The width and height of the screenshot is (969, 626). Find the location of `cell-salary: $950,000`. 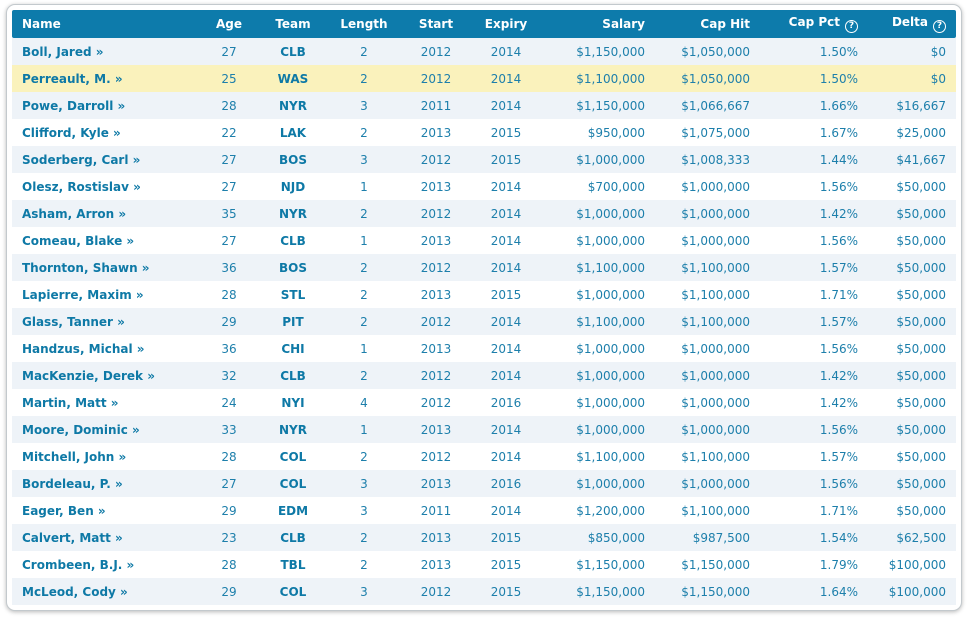

cell-salary: $950,000 is located at coordinates (616, 132).